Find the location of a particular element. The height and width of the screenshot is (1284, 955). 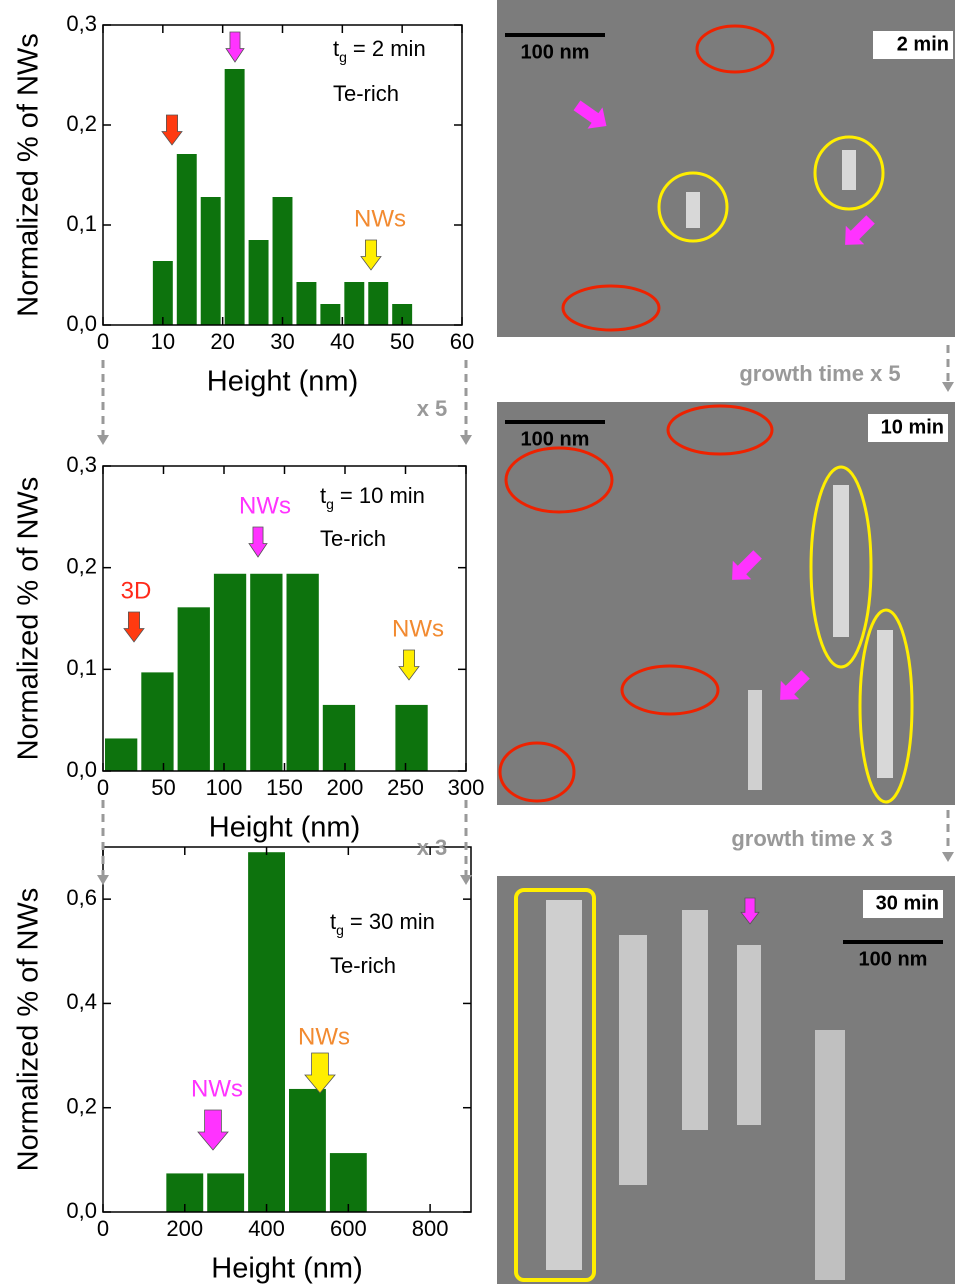

time-label: tg = 2 min is located at coordinates (379, 50).